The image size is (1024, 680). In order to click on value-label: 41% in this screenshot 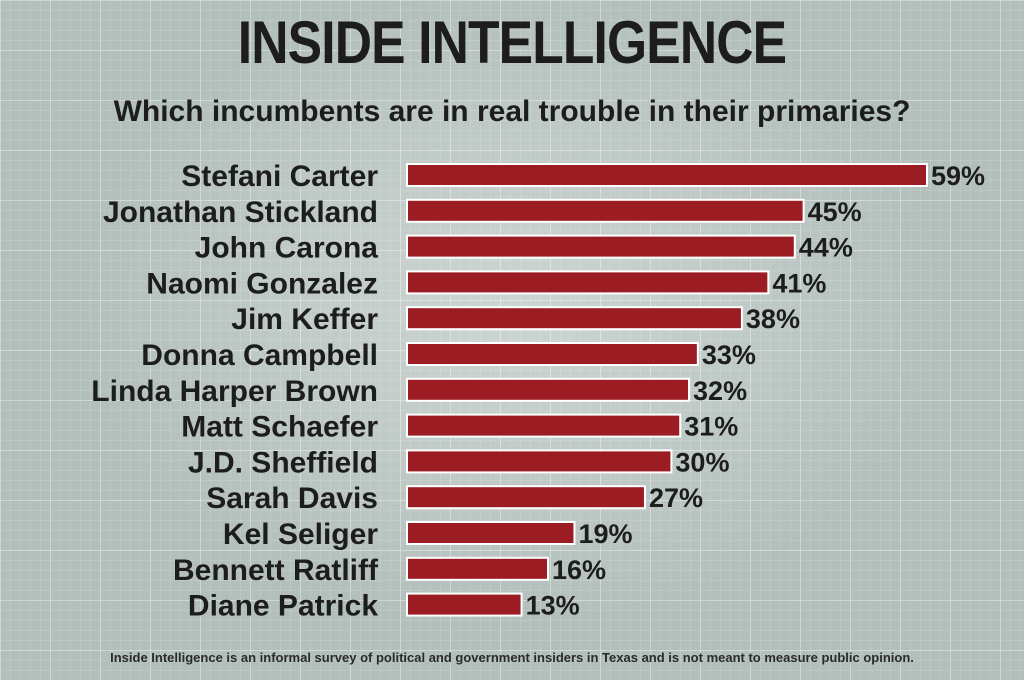, I will do `click(799, 283)`.